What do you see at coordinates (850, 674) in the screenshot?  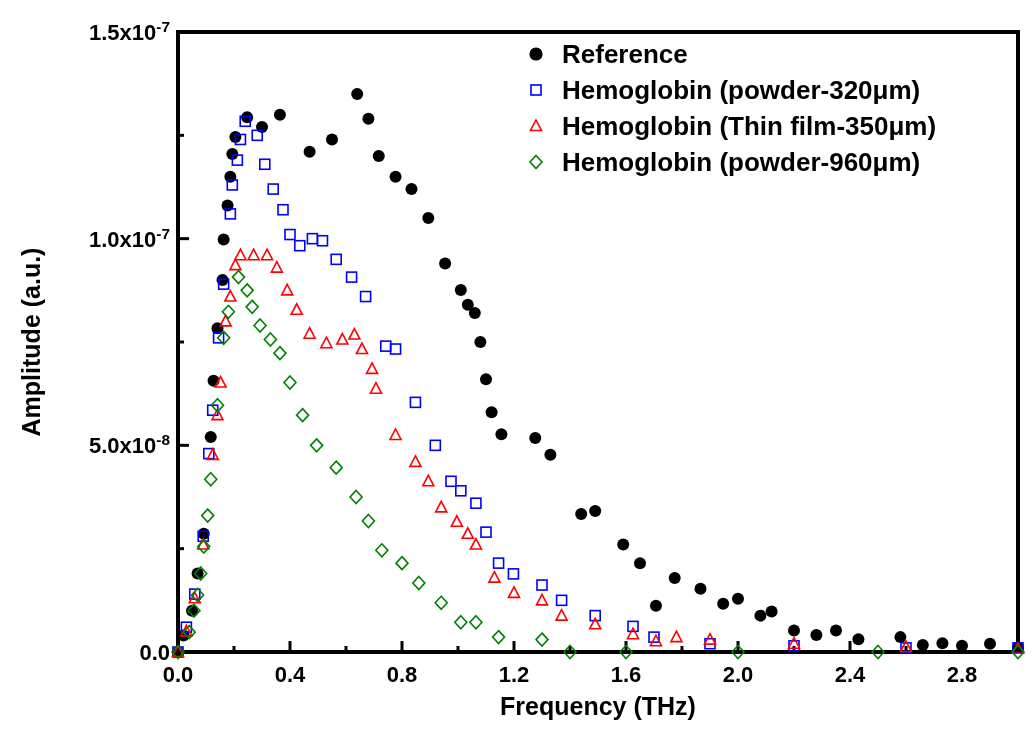 I see `x-tick-label: 2.4` at bounding box center [850, 674].